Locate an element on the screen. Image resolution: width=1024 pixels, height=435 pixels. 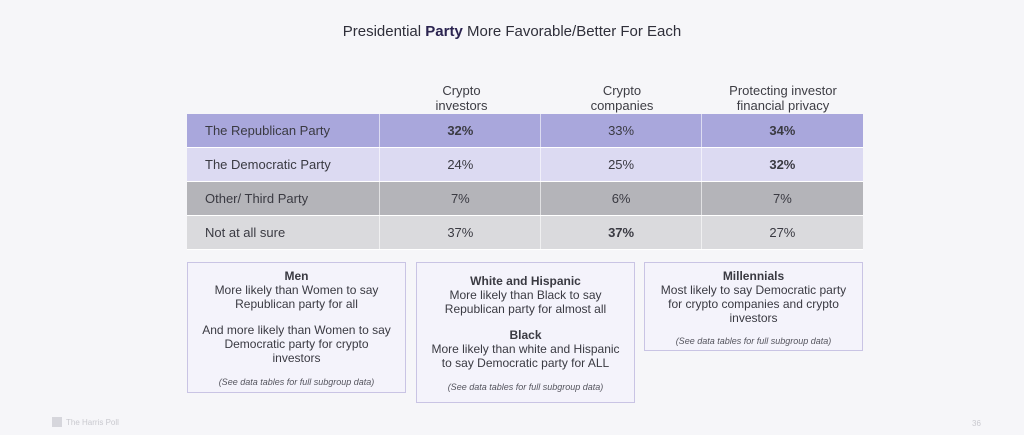
note-heading-black: Black is located at coordinates (525, 335).